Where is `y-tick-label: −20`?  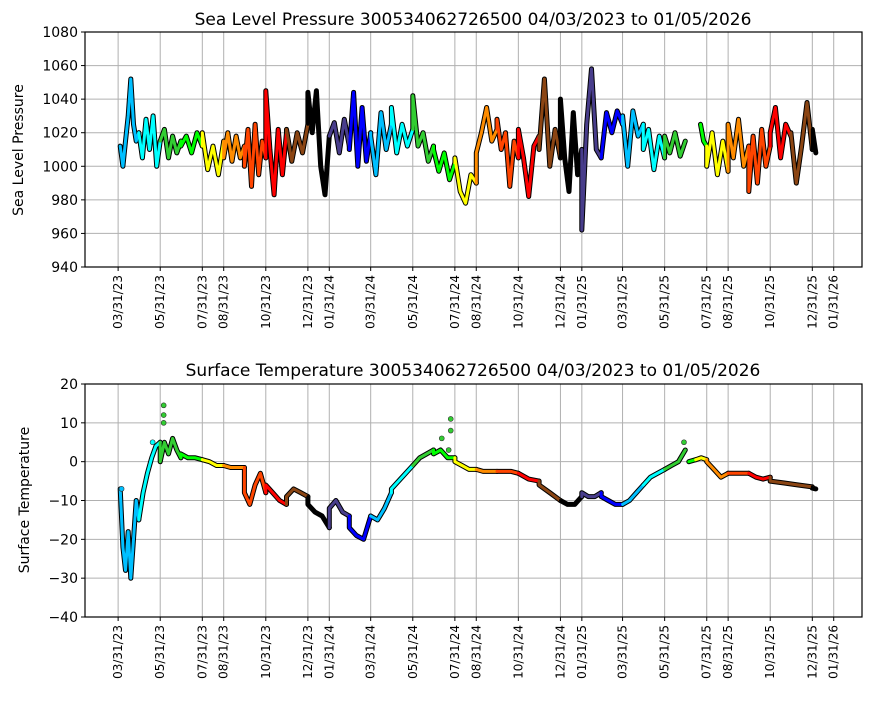
y-tick-label: −20 is located at coordinates (63, 540).